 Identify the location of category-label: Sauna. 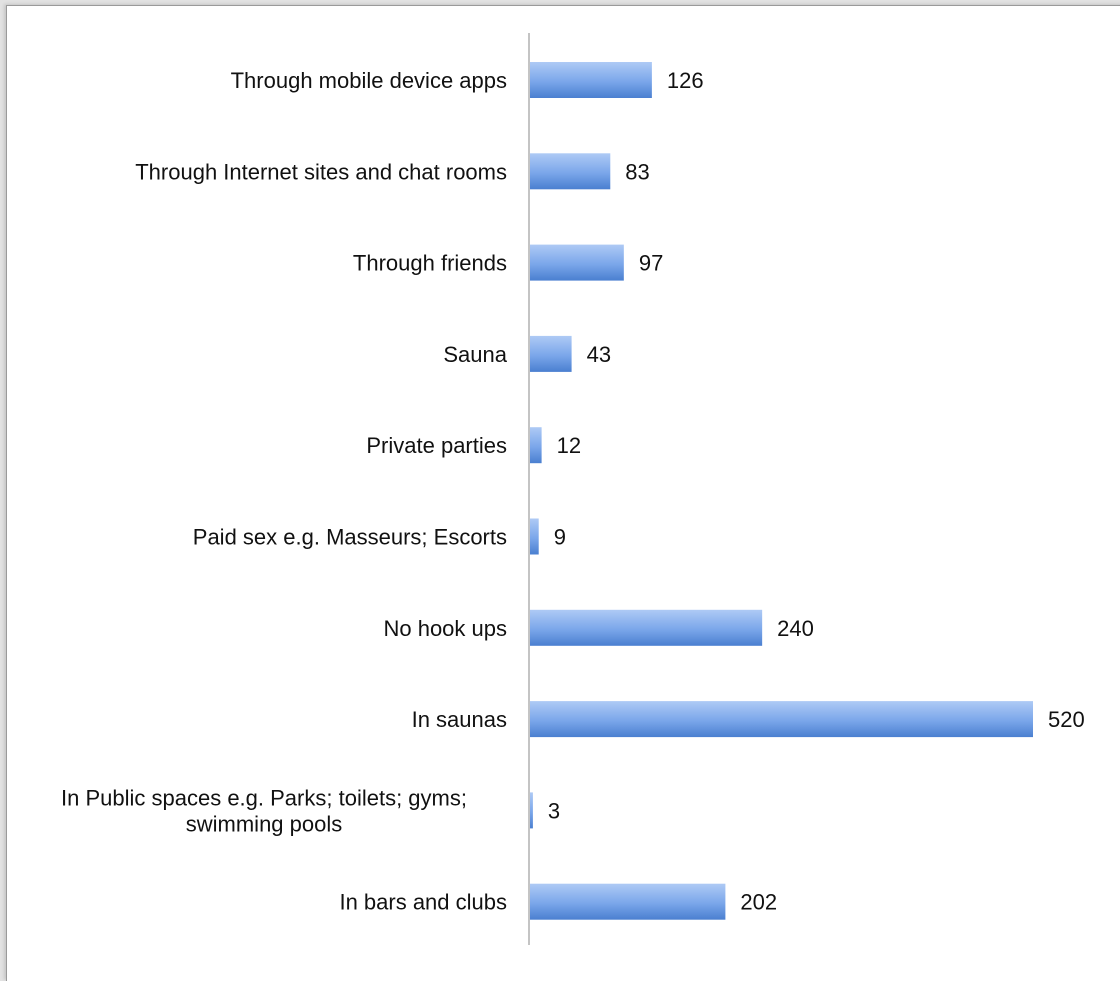
(475, 354).